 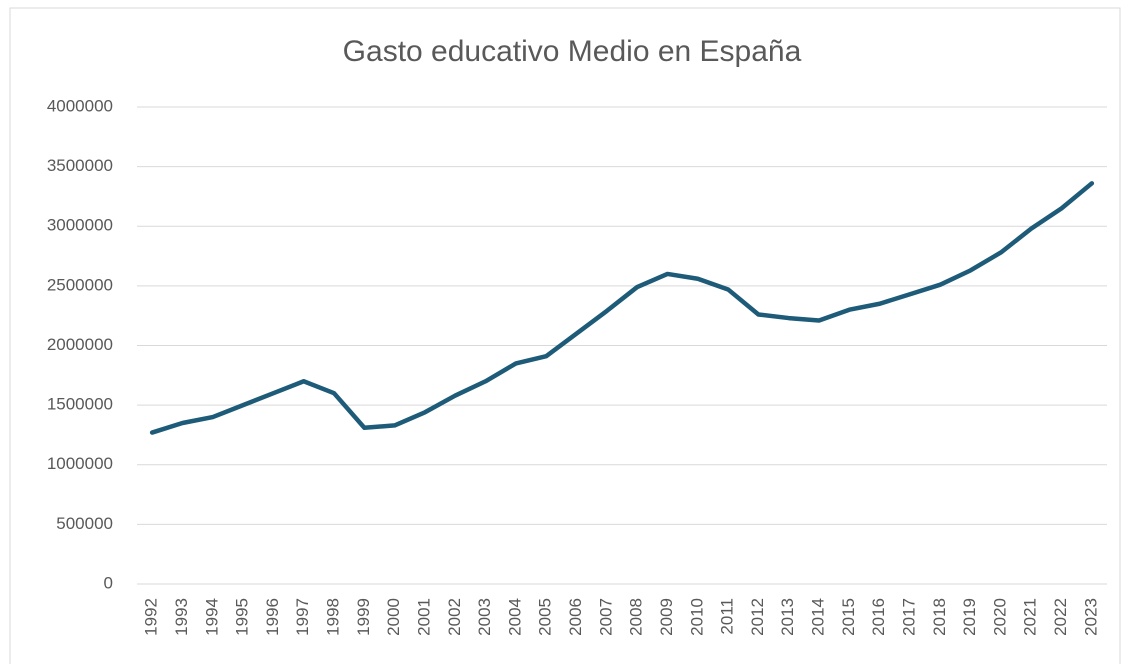 What do you see at coordinates (605, 617) in the screenshot?
I see `x-tick-label: 2007` at bounding box center [605, 617].